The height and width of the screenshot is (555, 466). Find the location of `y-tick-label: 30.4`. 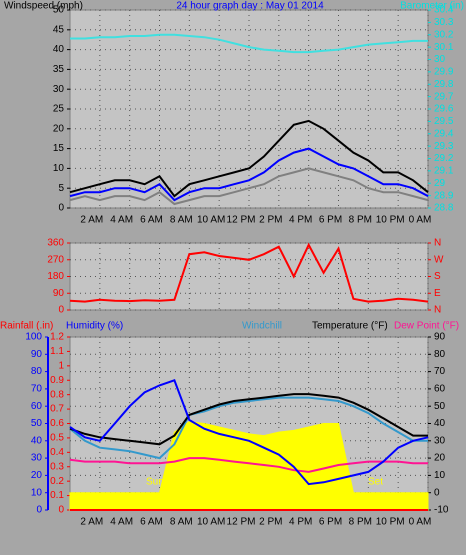

y-tick-label: 30.4 is located at coordinates (444, 10).